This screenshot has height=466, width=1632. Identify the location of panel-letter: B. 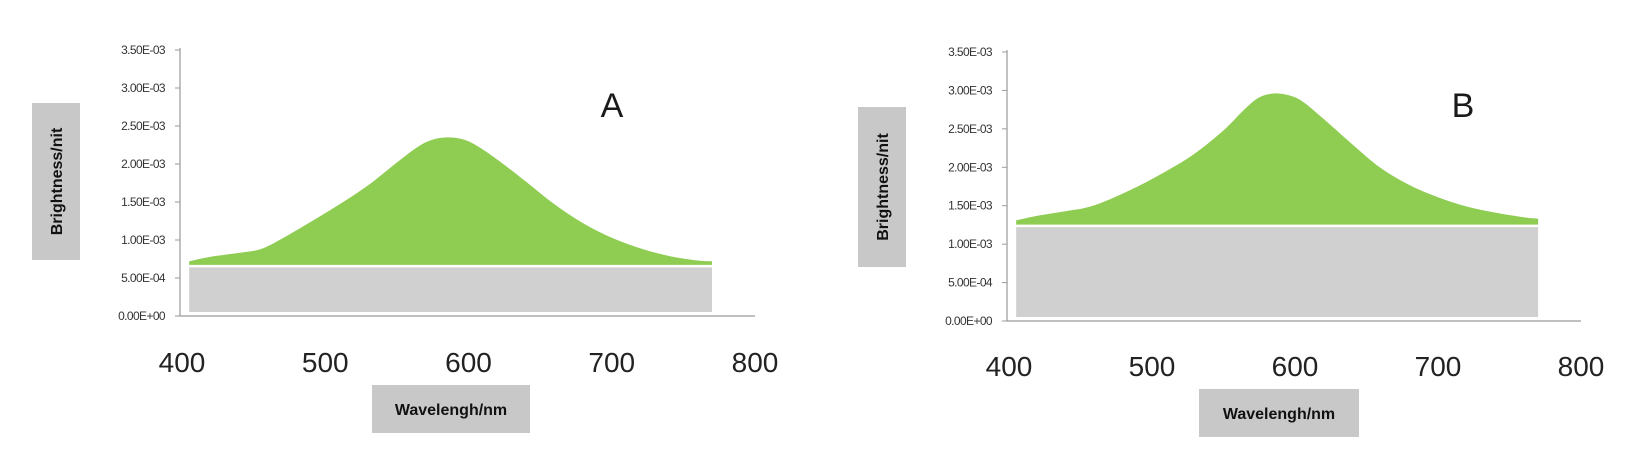
(1463, 106).